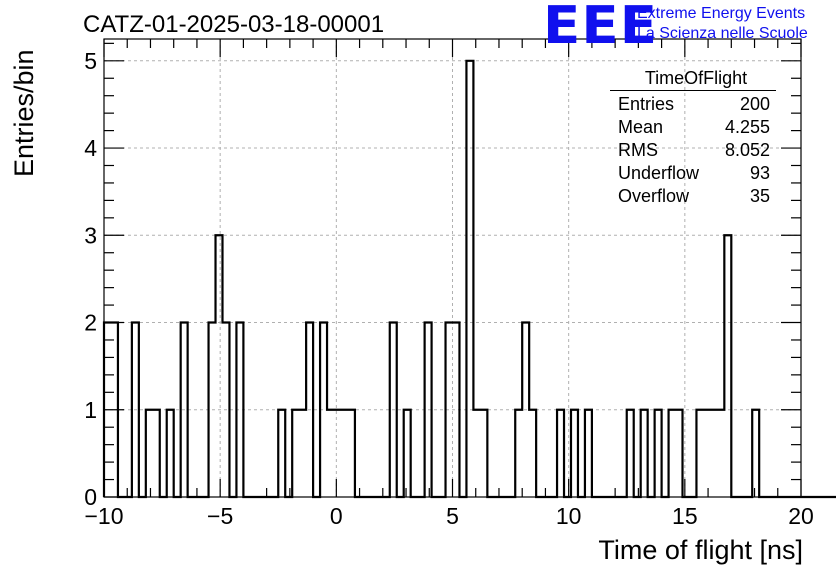 The image size is (836, 572). What do you see at coordinates (654, 196) in the screenshot?
I see `stats-label: Overflow` at bounding box center [654, 196].